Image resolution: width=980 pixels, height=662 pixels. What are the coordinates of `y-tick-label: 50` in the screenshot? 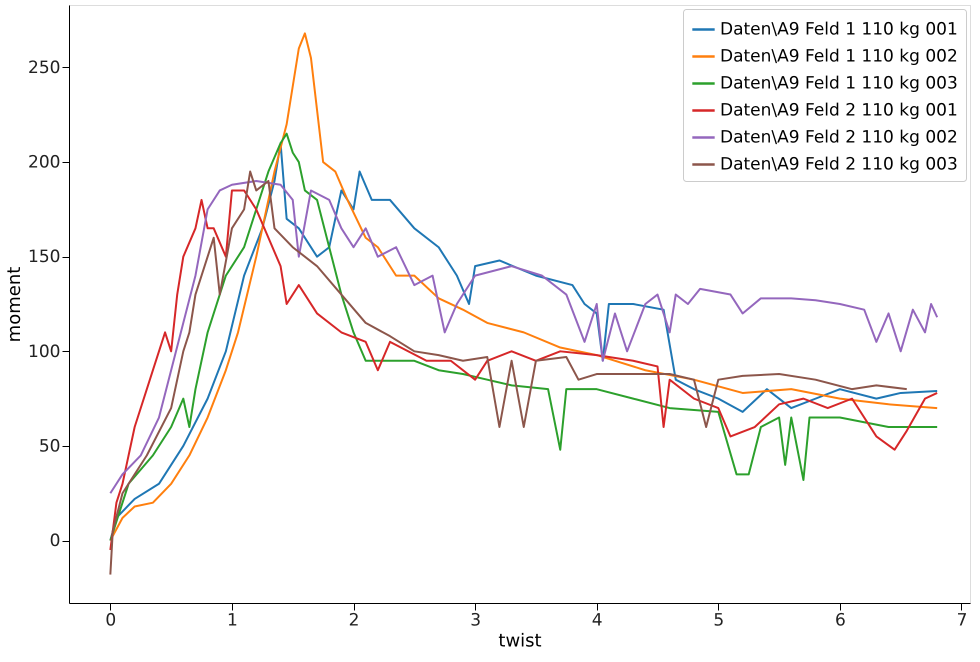 It's located at (49, 446).